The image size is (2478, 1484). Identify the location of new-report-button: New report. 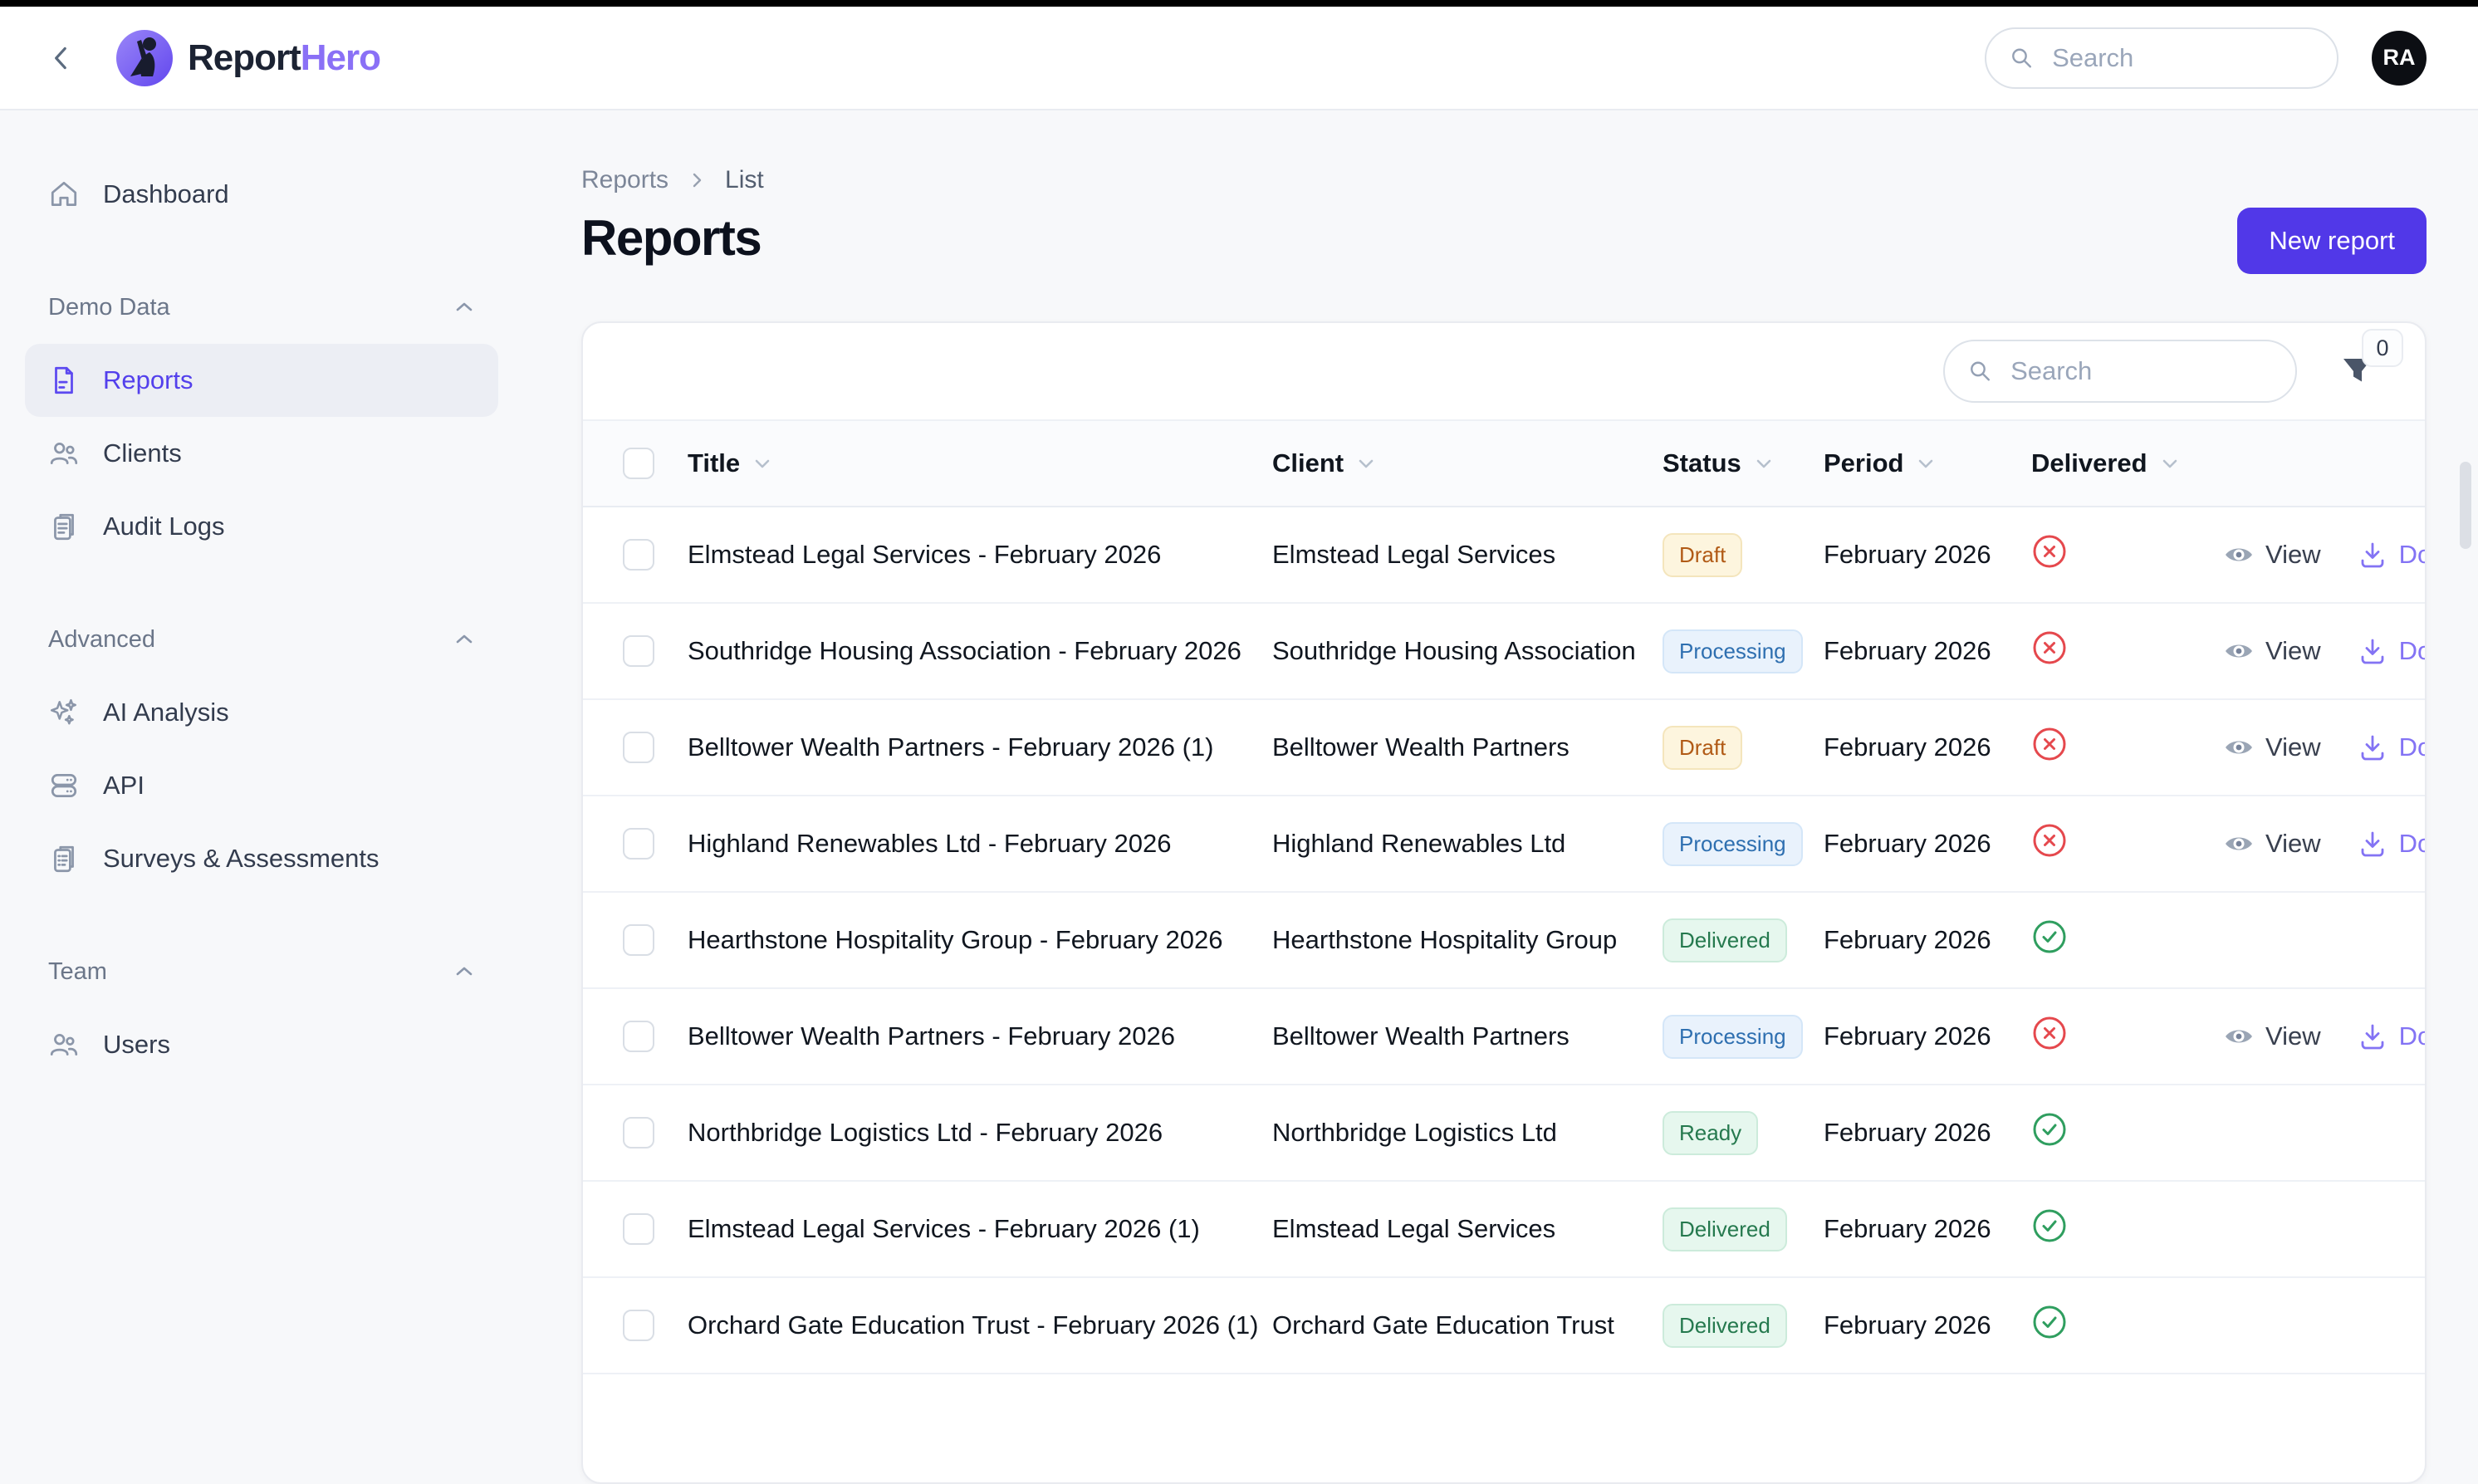
(2332, 241).